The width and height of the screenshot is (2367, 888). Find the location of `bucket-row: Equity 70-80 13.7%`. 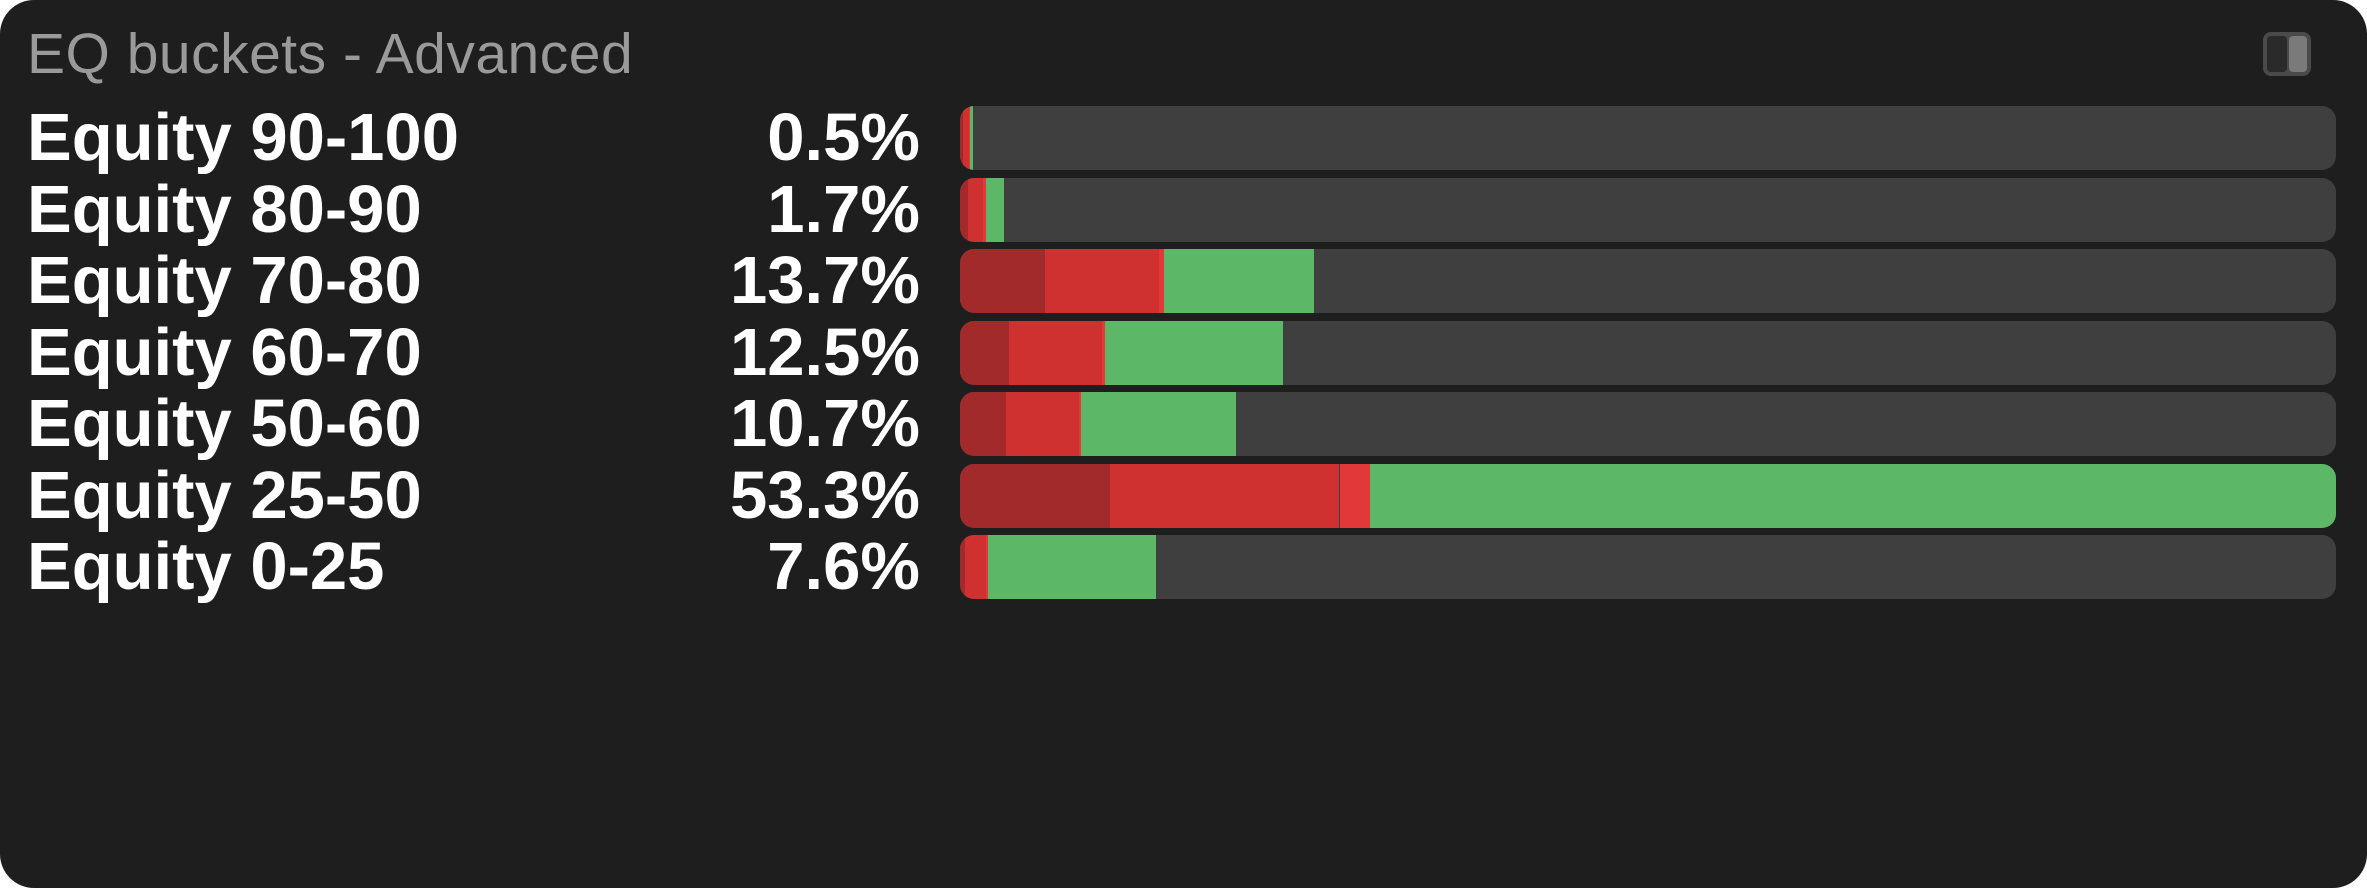

bucket-row: Equity 70-80 13.7% is located at coordinates (1183, 280).